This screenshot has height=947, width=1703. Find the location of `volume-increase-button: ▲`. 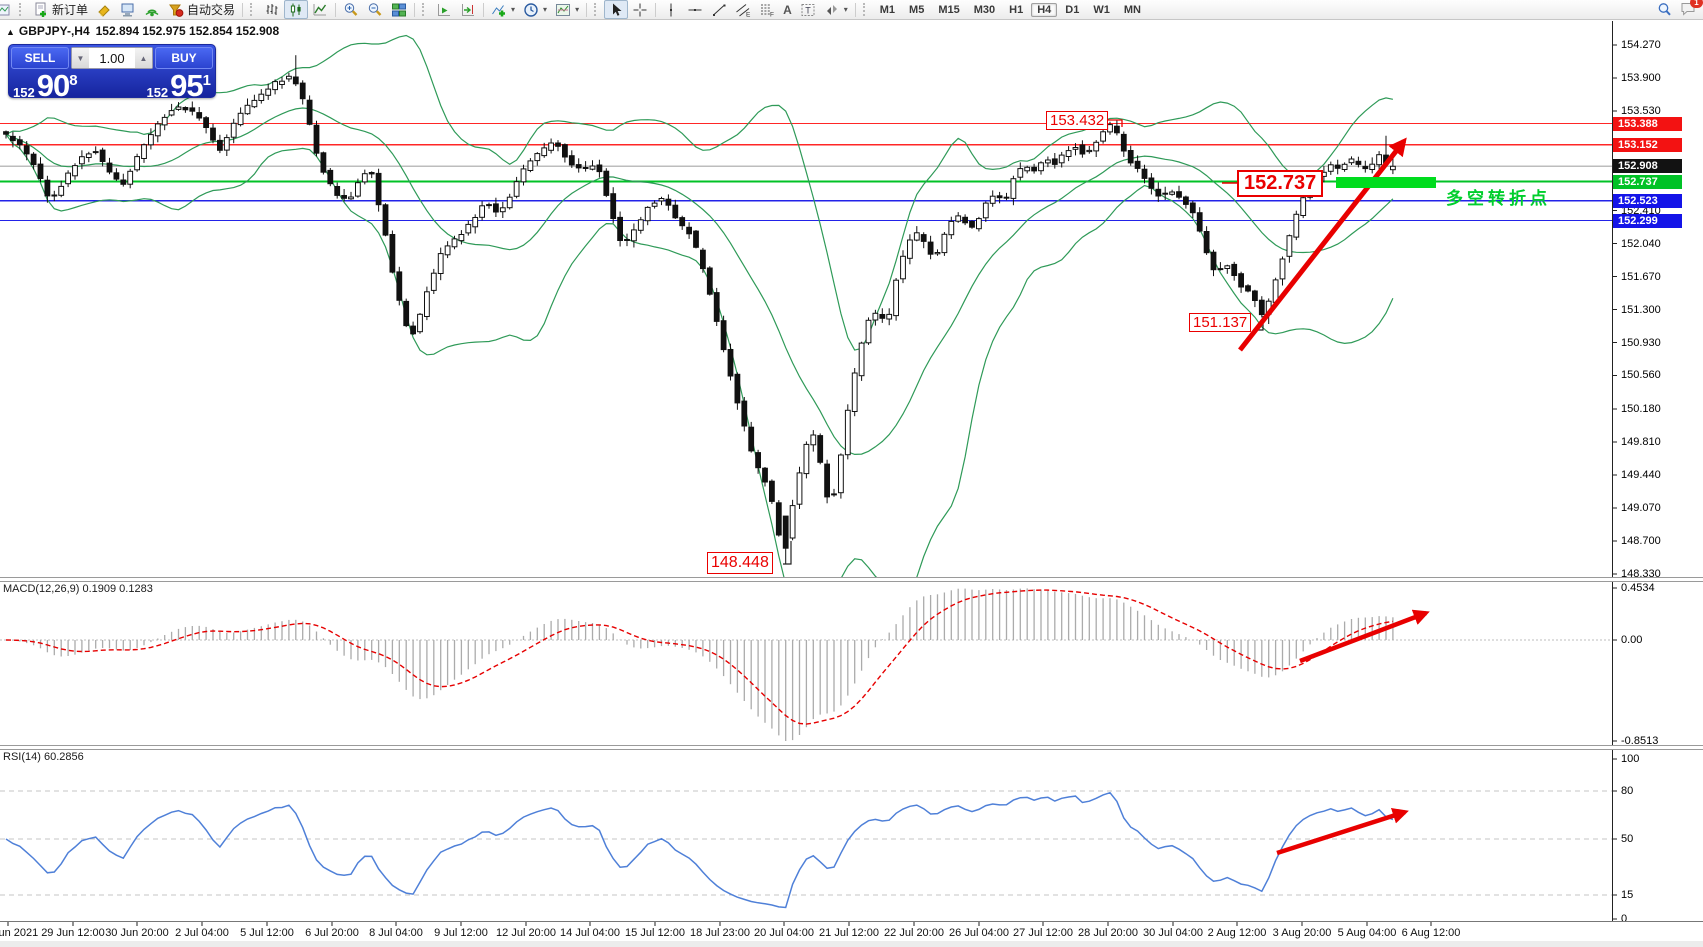

volume-increase-button: ▲ is located at coordinates (143, 58).